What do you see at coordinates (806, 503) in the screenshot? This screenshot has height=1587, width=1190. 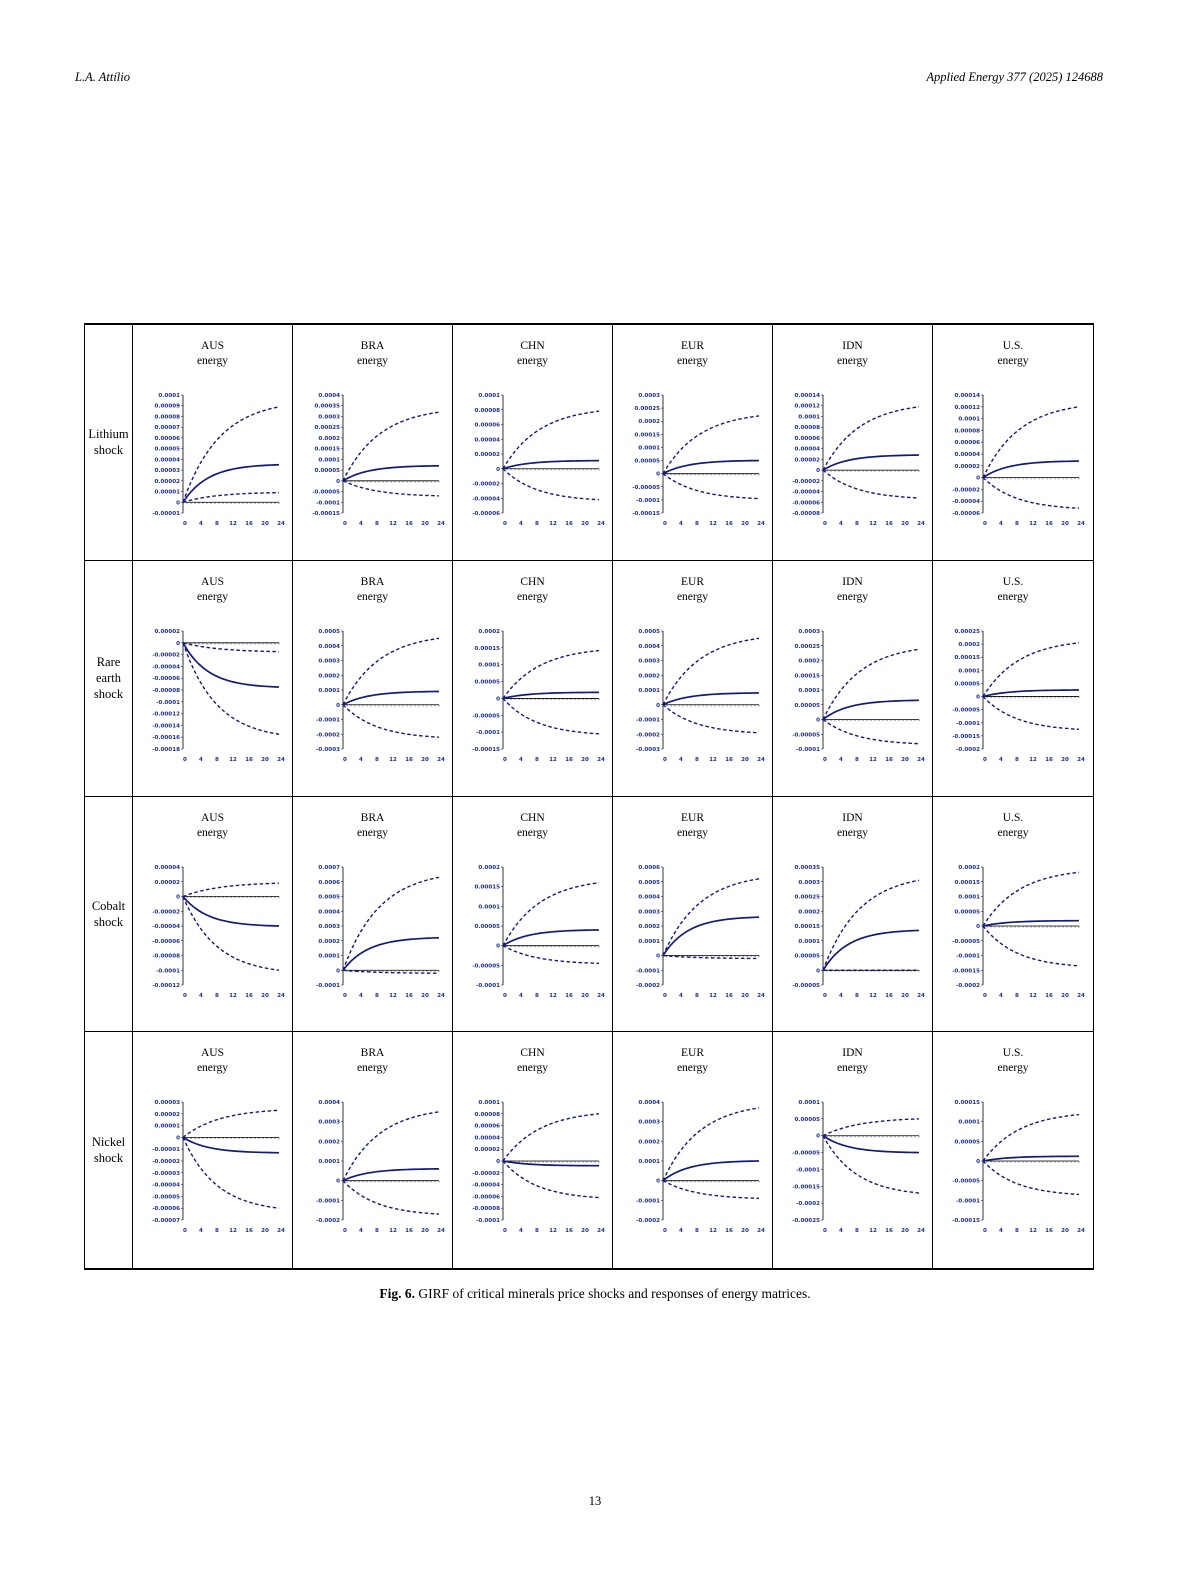 I see `y-tick-label: -0.00006` at bounding box center [806, 503].